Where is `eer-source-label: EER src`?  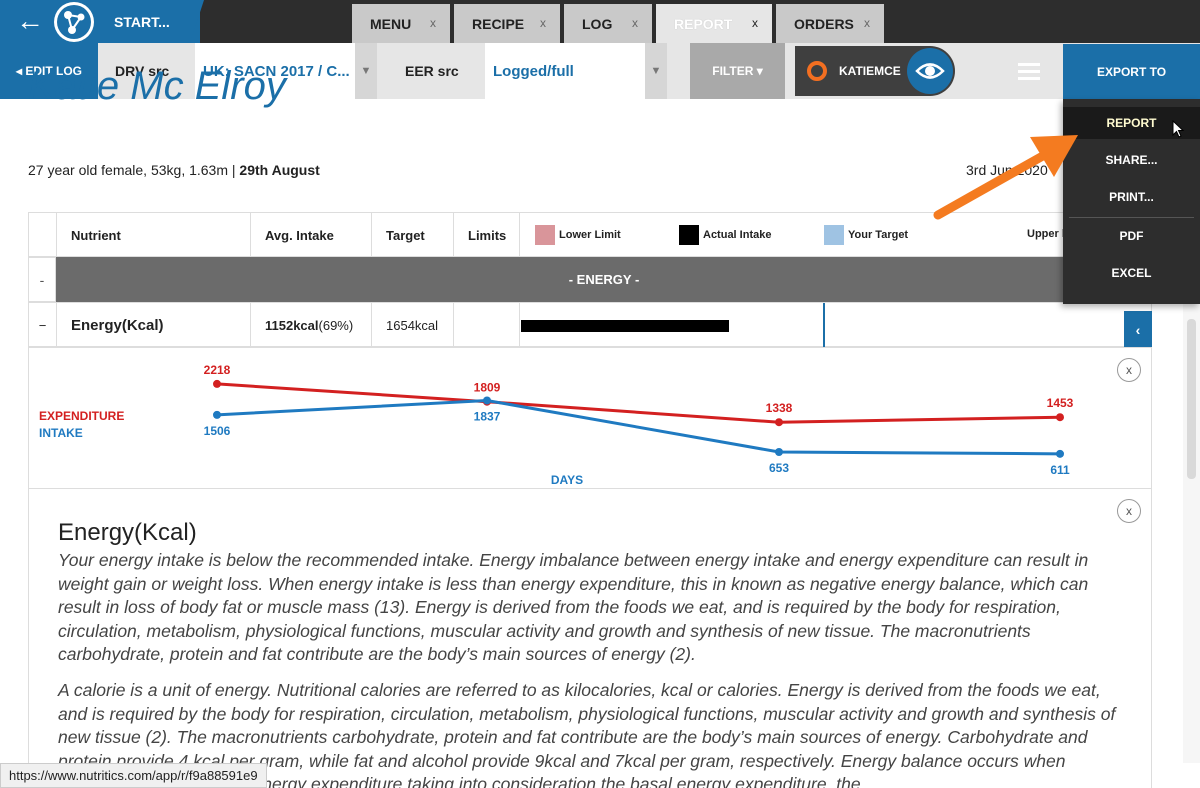 eer-source-label: EER src is located at coordinates (432, 71).